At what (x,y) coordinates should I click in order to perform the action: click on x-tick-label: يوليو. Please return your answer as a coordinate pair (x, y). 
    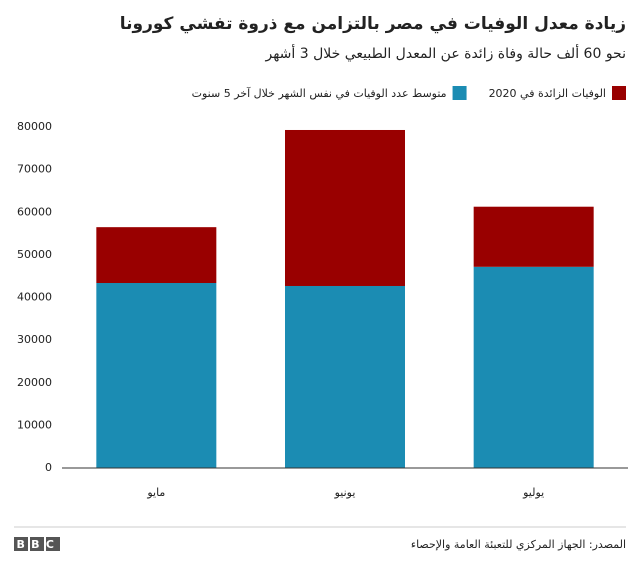
    Looking at the image, I should click on (533, 492).